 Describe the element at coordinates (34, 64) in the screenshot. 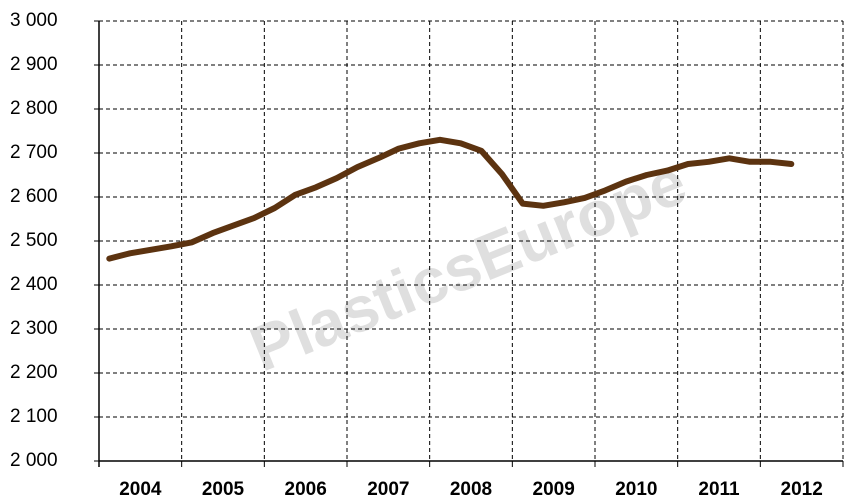

I see `y-tick-label: 2 900` at that location.